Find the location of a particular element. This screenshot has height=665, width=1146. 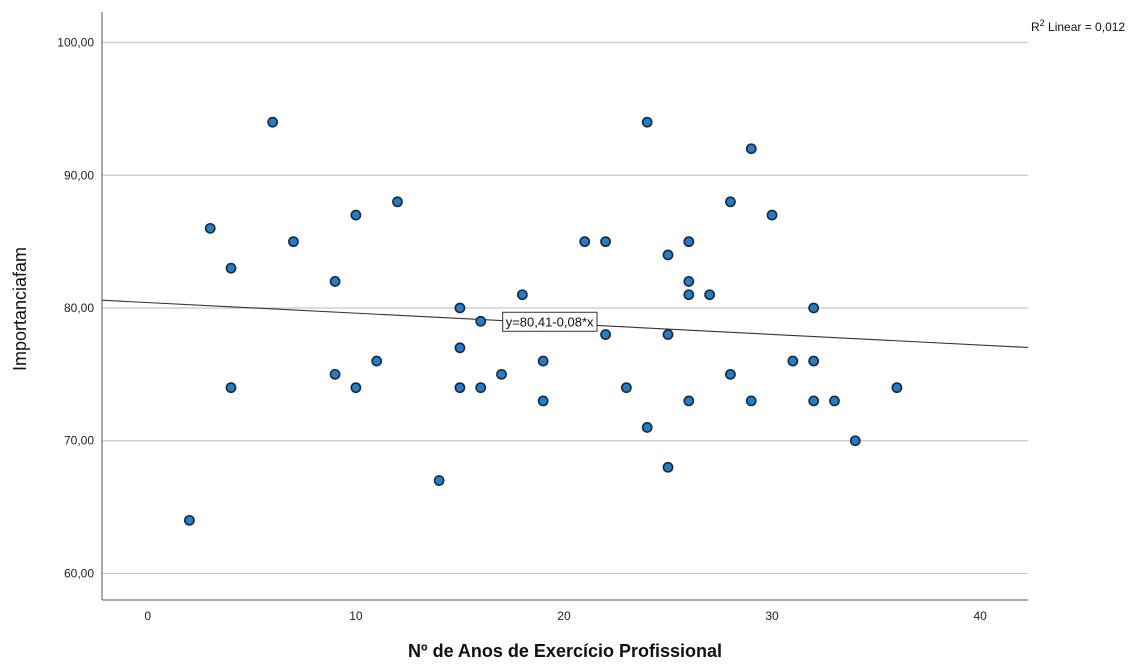

x-axis-title: Nº de Anos de Exercício Profissional is located at coordinates (565, 651).